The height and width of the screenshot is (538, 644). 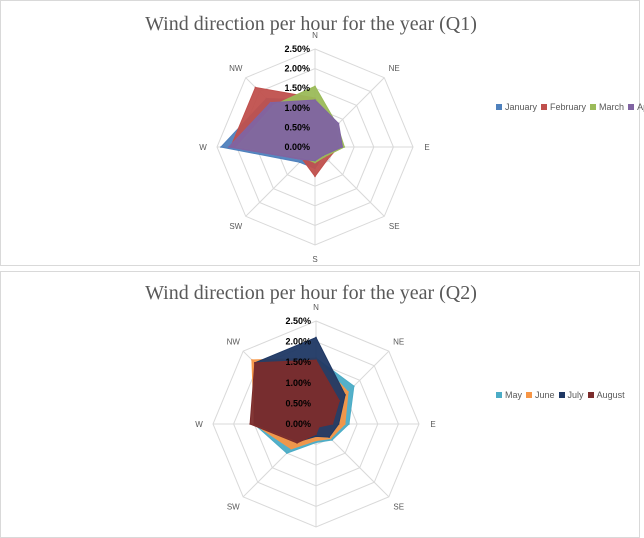 I want to click on legend-label: January, so click(x=521, y=107).